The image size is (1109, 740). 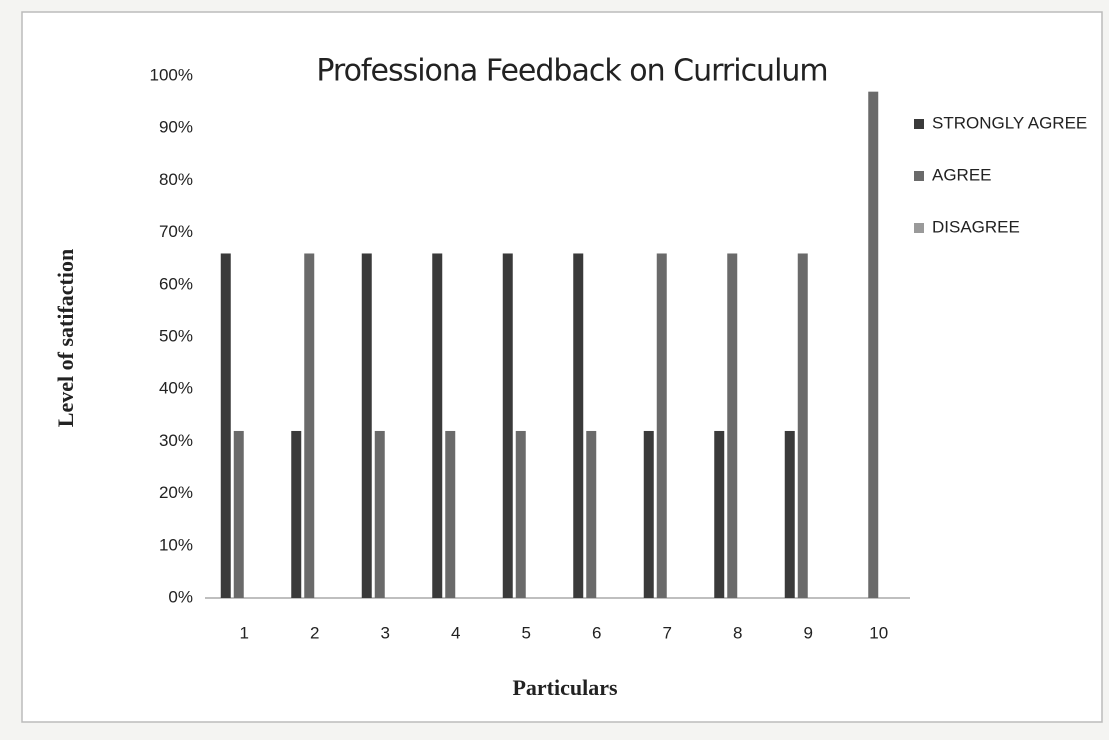 I want to click on y-tick-label: 40%, so click(x=176, y=388).